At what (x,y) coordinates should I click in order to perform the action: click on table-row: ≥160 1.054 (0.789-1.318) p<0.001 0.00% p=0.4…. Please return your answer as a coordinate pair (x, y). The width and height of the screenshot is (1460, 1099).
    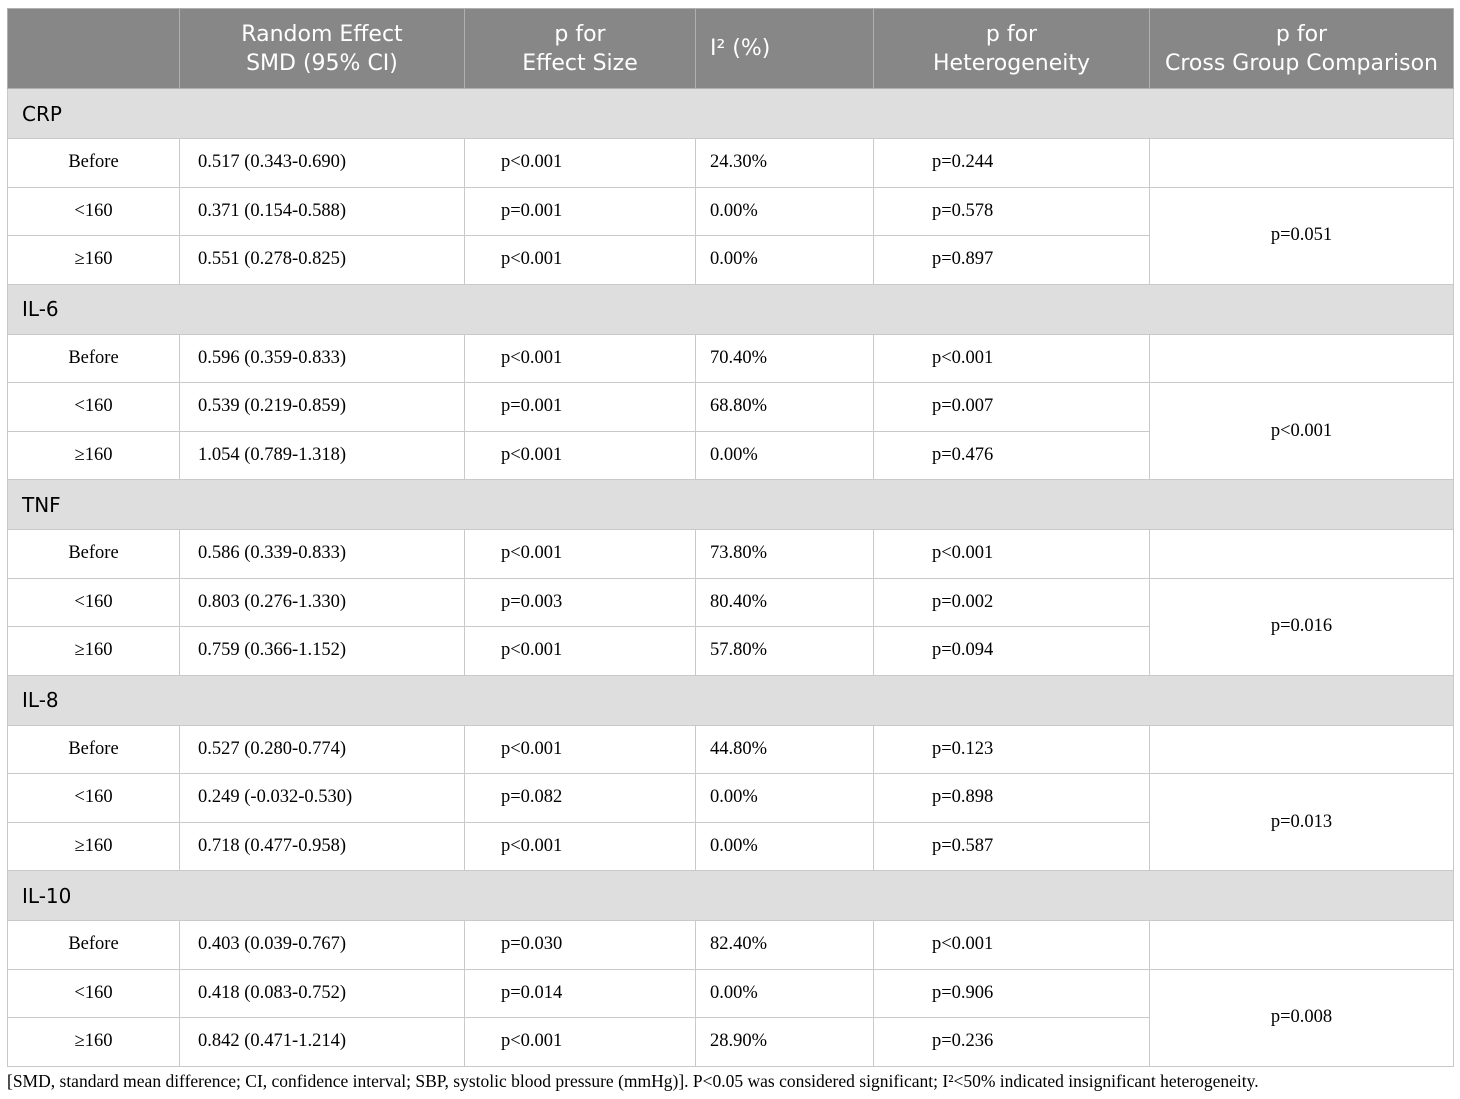
    Looking at the image, I should click on (730, 455).